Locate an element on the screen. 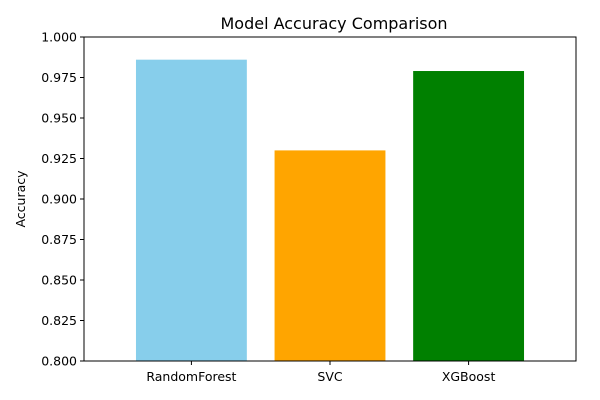  x-tick-label: SVC is located at coordinates (329, 376).